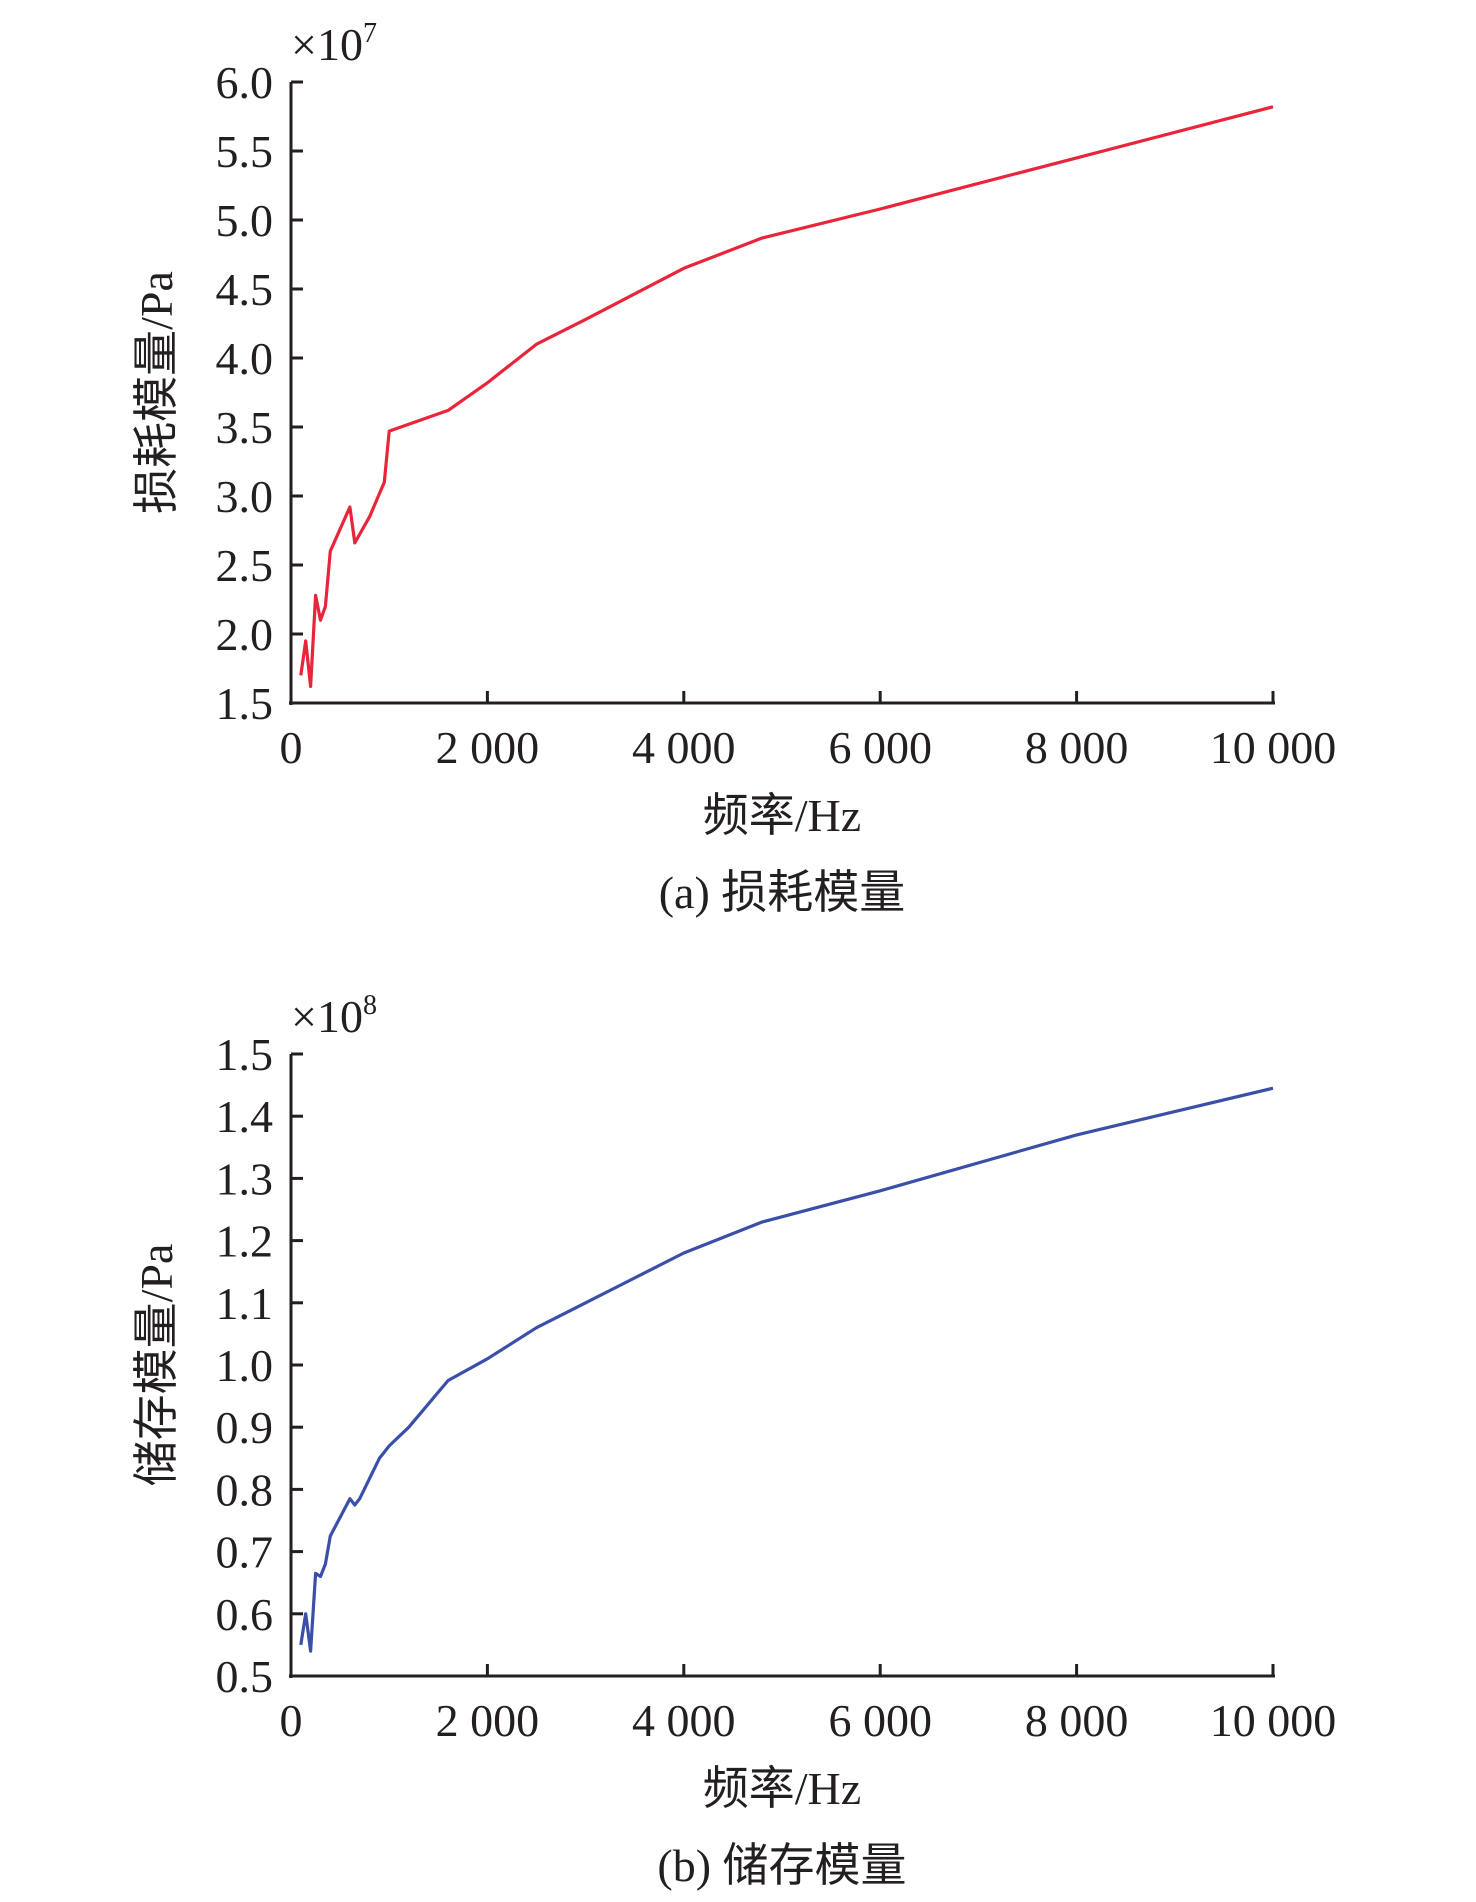  What do you see at coordinates (245, 1676) in the screenshot?
I see `y-tick-label: 0.5` at bounding box center [245, 1676].